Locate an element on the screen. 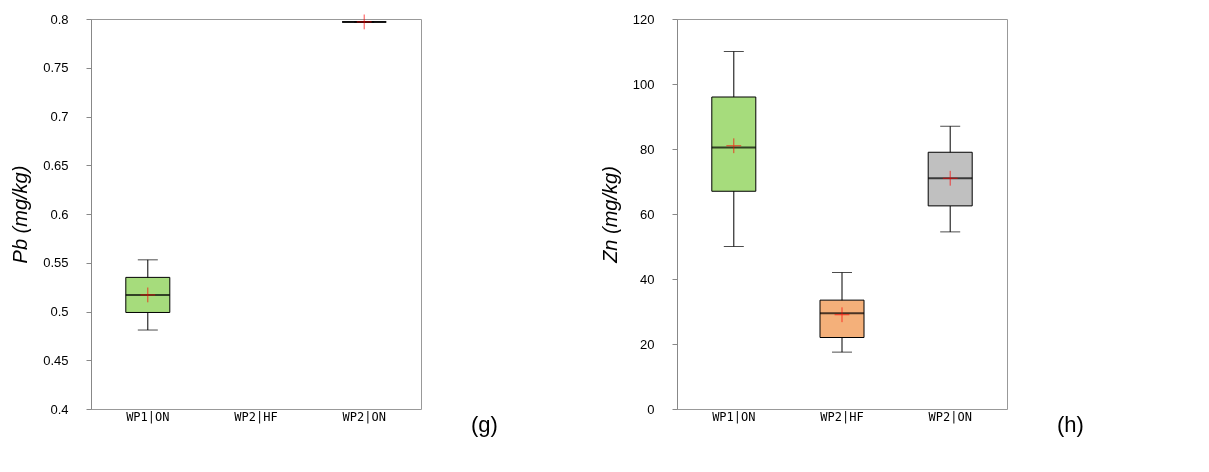 The width and height of the screenshot is (1209, 472). y-tick-label: 0.65 is located at coordinates (56, 165).